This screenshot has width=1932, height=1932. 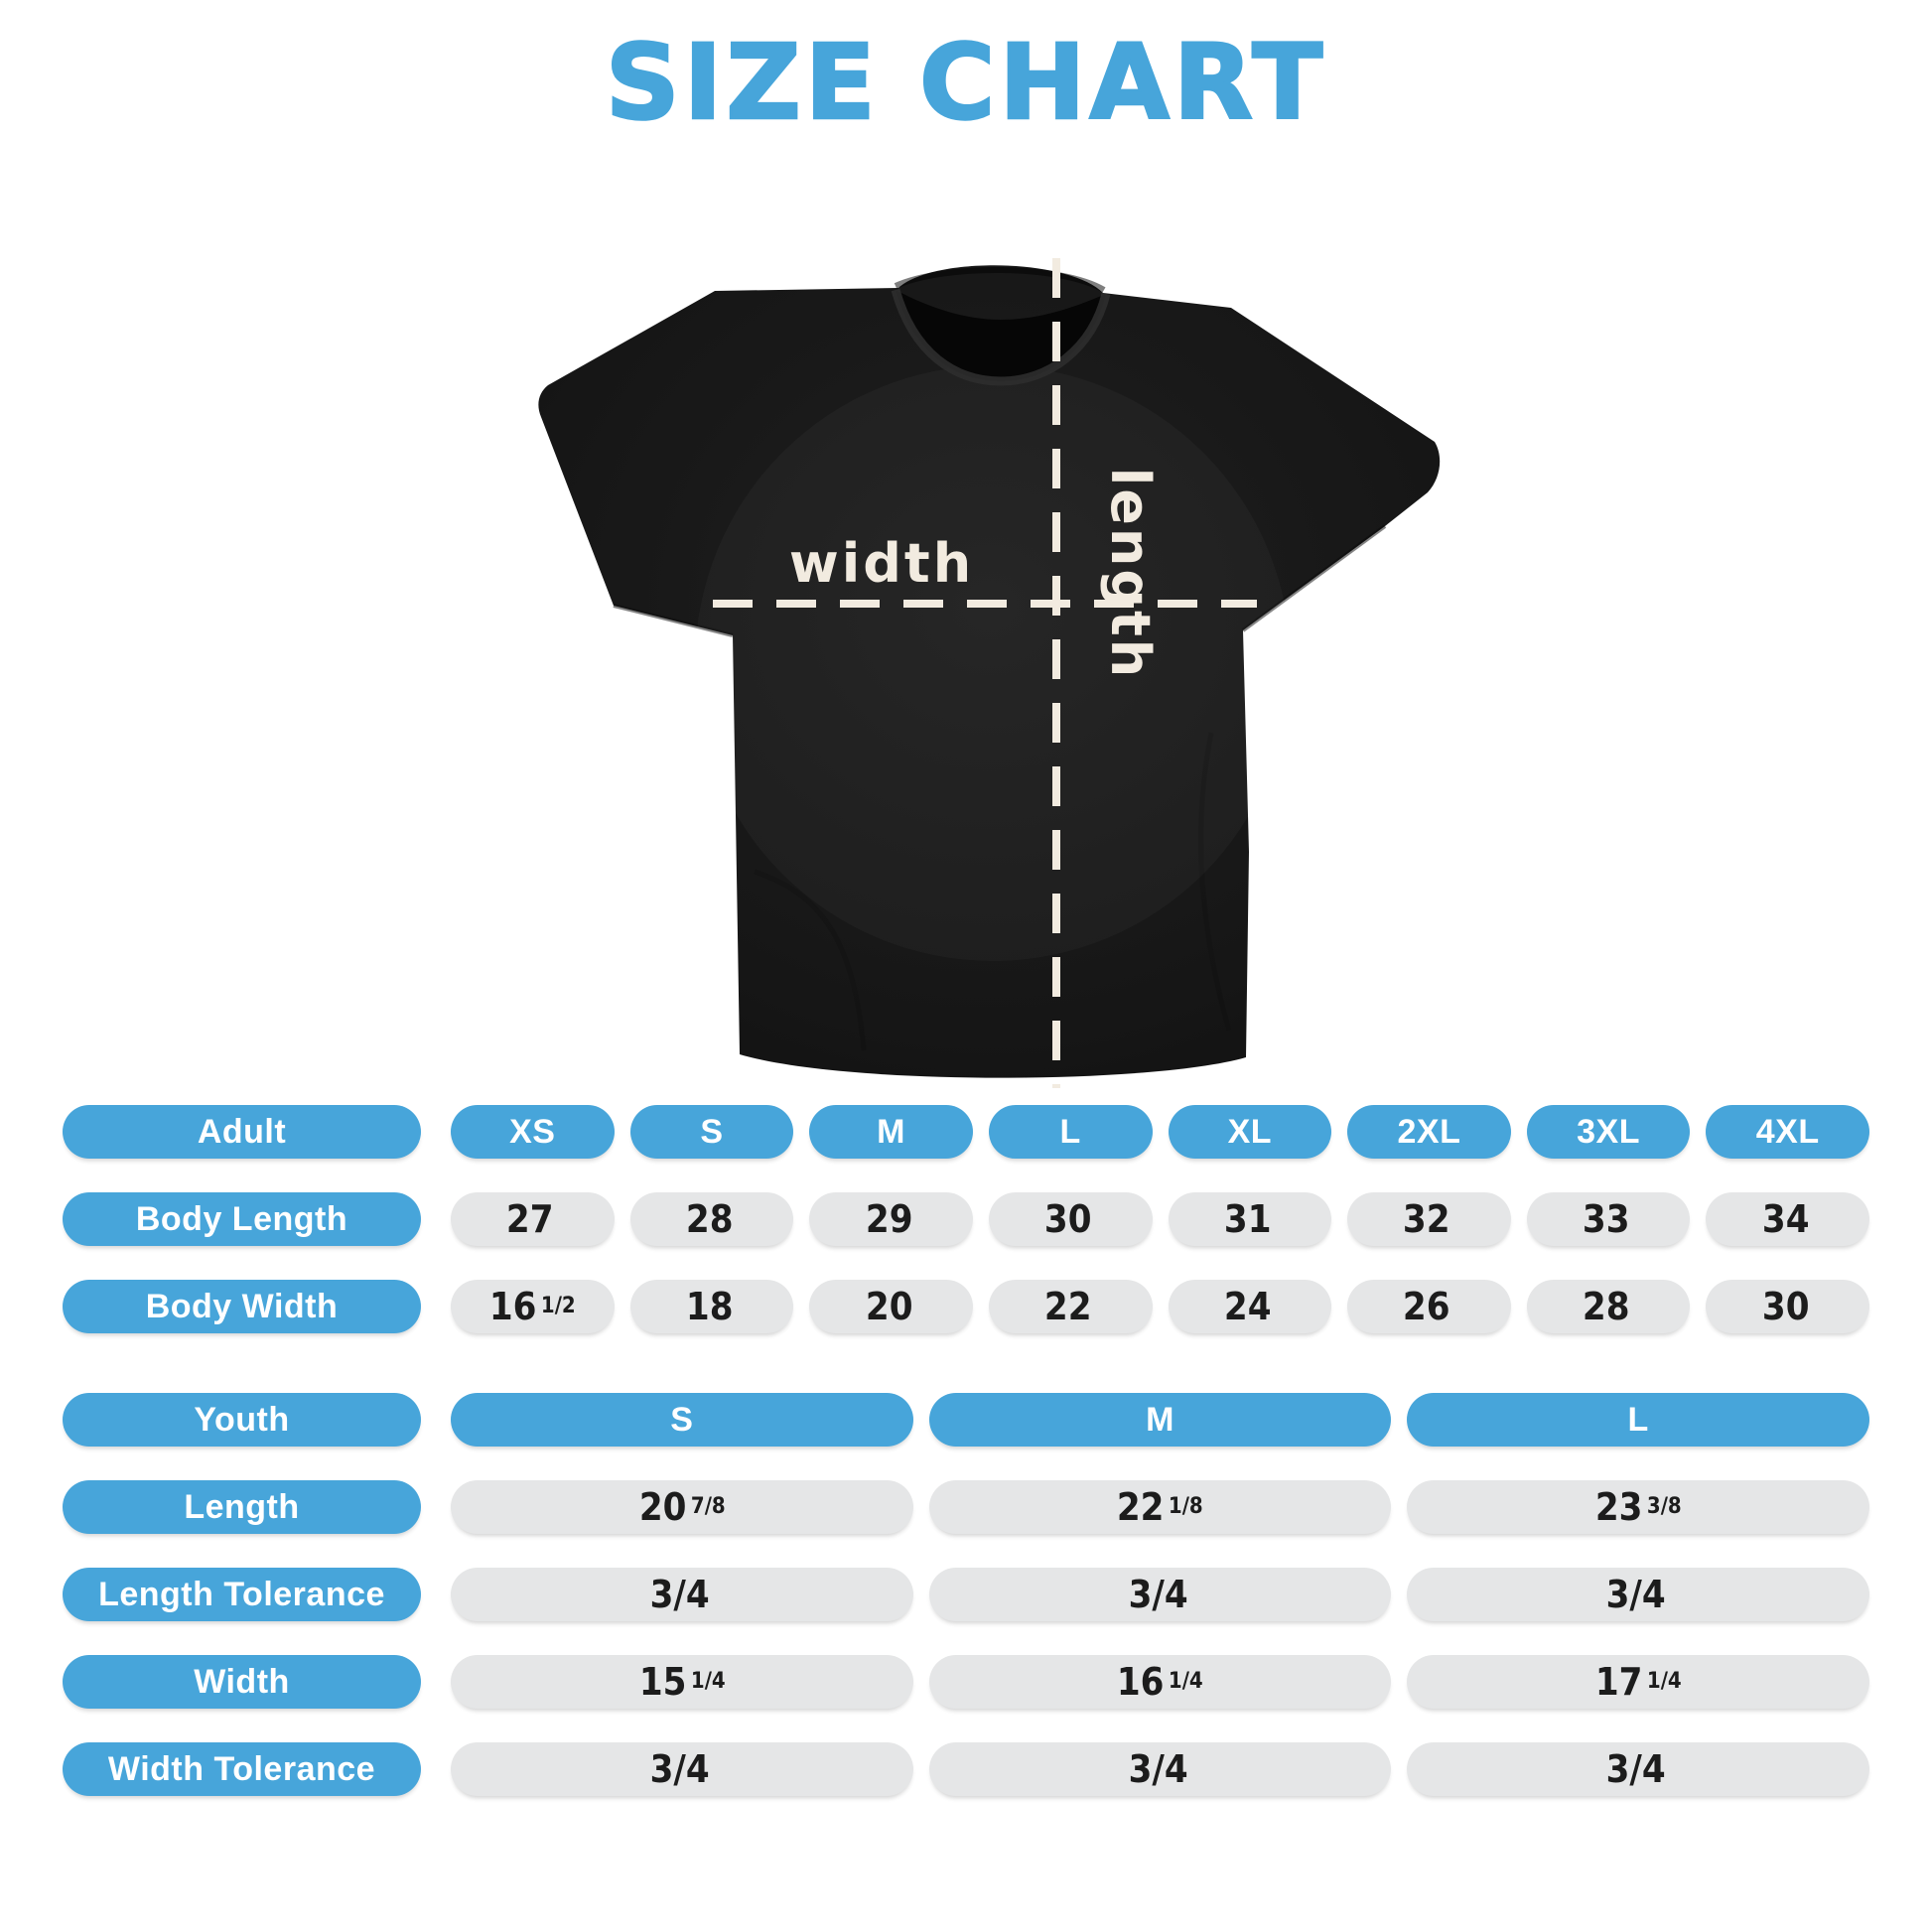 I want to click on value-pill: 18, so click(x=711, y=1306).